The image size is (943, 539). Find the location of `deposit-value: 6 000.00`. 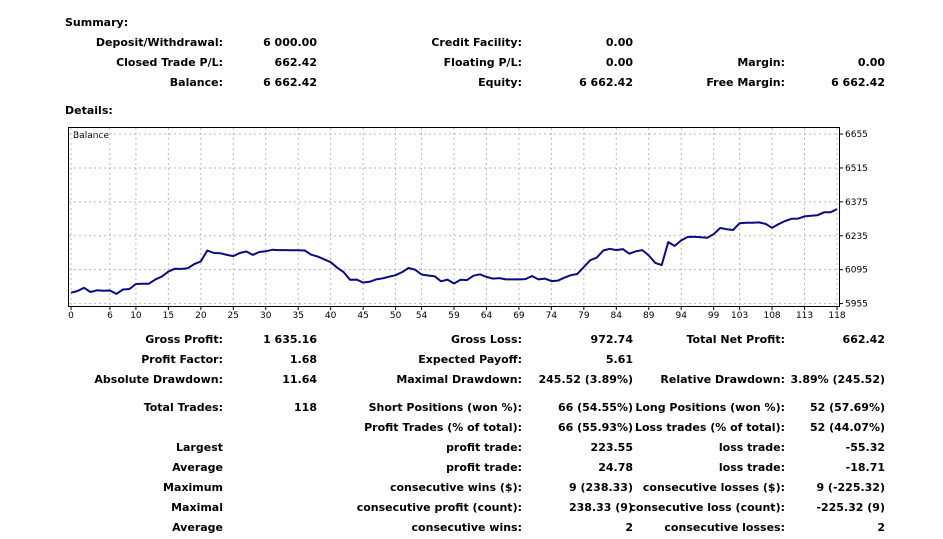

deposit-value: 6 000.00 is located at coordinates (290, 42).